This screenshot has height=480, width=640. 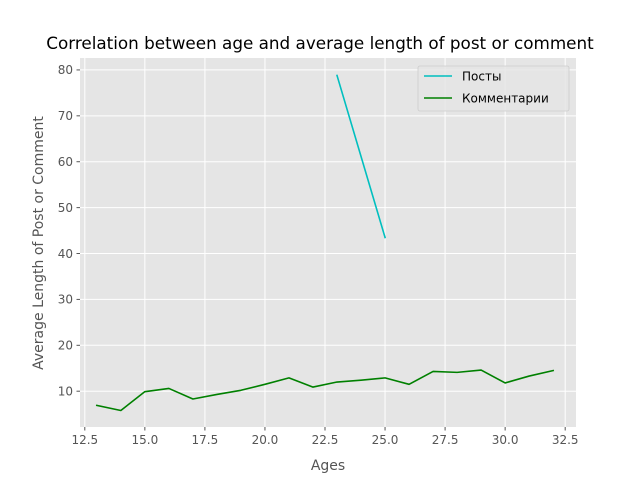 What do you see at coordinates (265, 440) in the screenshot?
I see `x-tick-label: 20.0` at bounding box center [265, 440].